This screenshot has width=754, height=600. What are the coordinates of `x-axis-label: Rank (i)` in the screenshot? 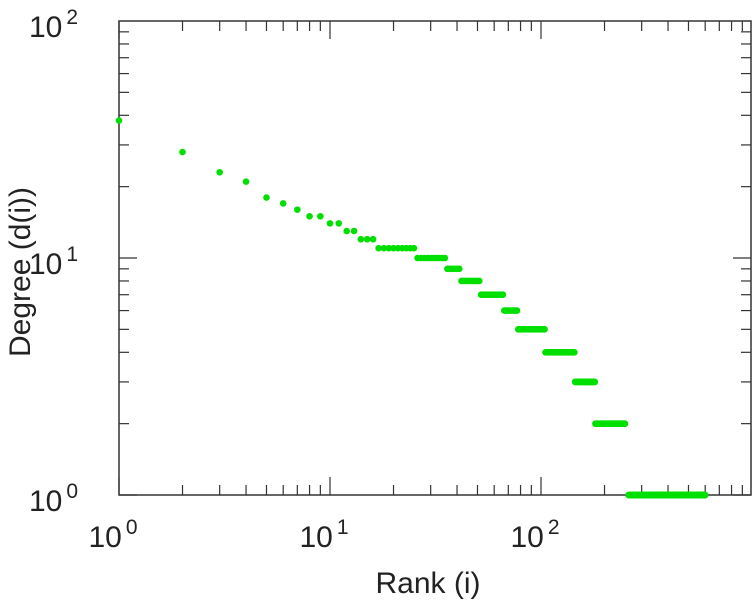 It's located at (427, 583).